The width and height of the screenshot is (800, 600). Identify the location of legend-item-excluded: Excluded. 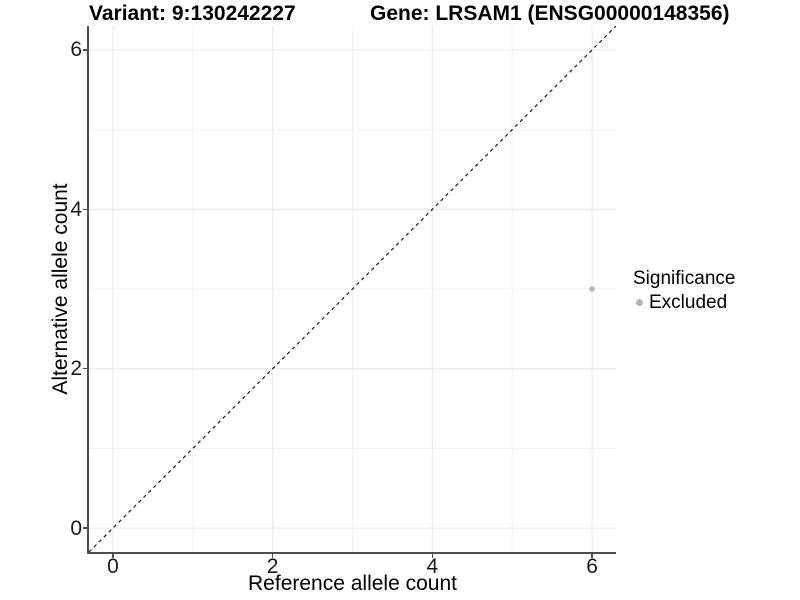
(684, 302).